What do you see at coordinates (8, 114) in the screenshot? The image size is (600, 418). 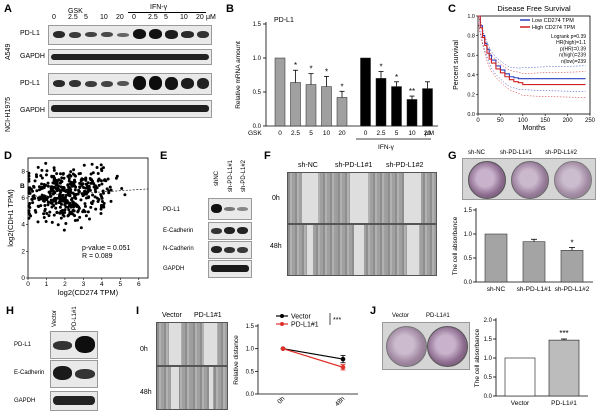 I see `cell-line-h1975: NCI-H1975` at bounding box center [8, 114].